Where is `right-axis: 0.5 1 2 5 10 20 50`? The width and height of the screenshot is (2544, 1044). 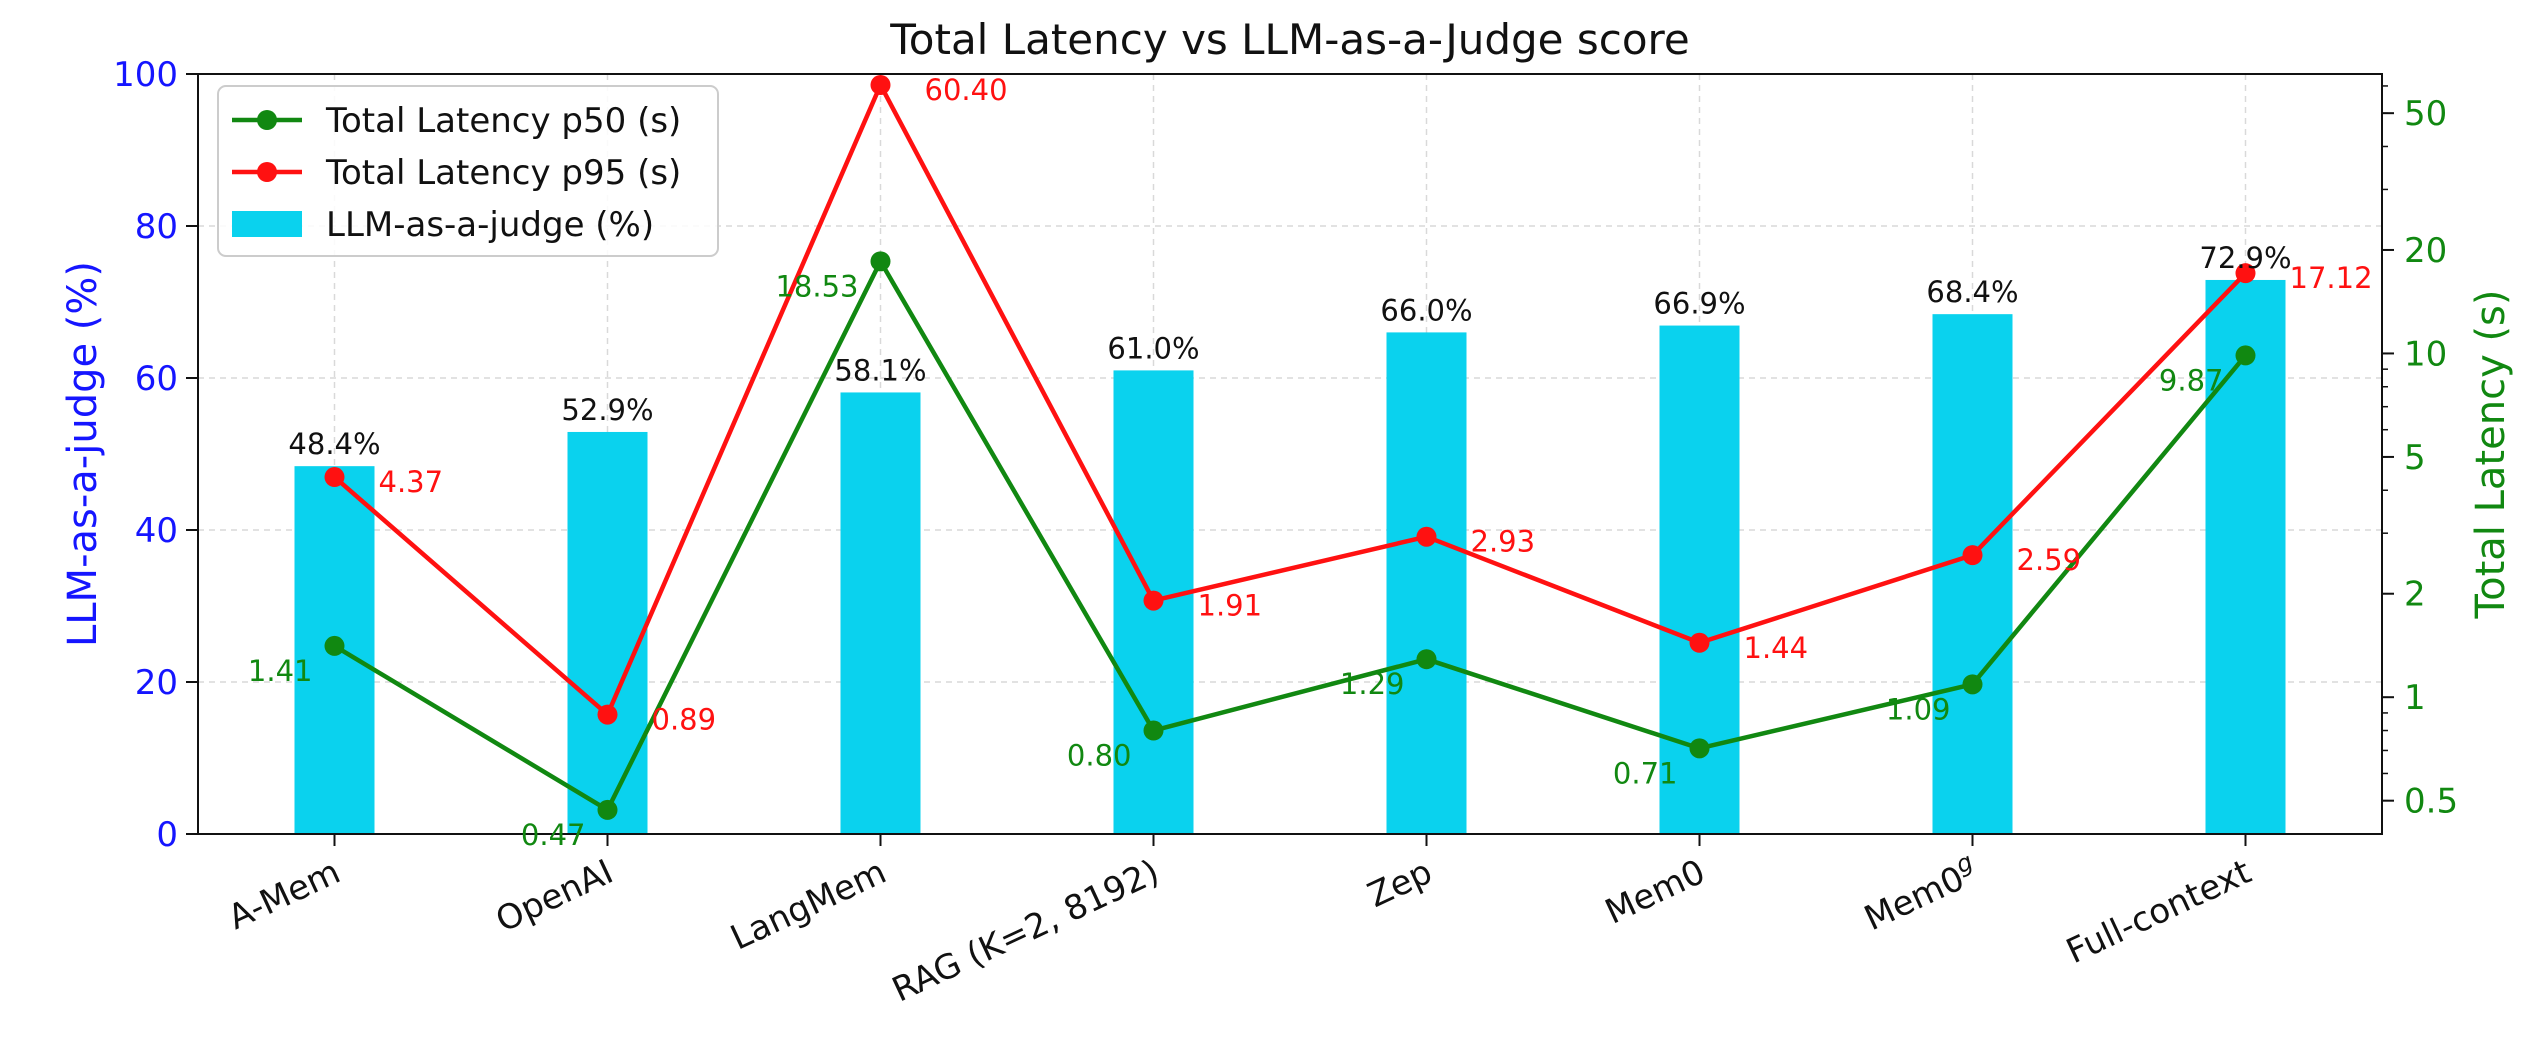 right-axis: 0.5 1 2 5 10 20 50 is located at coordinates (2420, 453).